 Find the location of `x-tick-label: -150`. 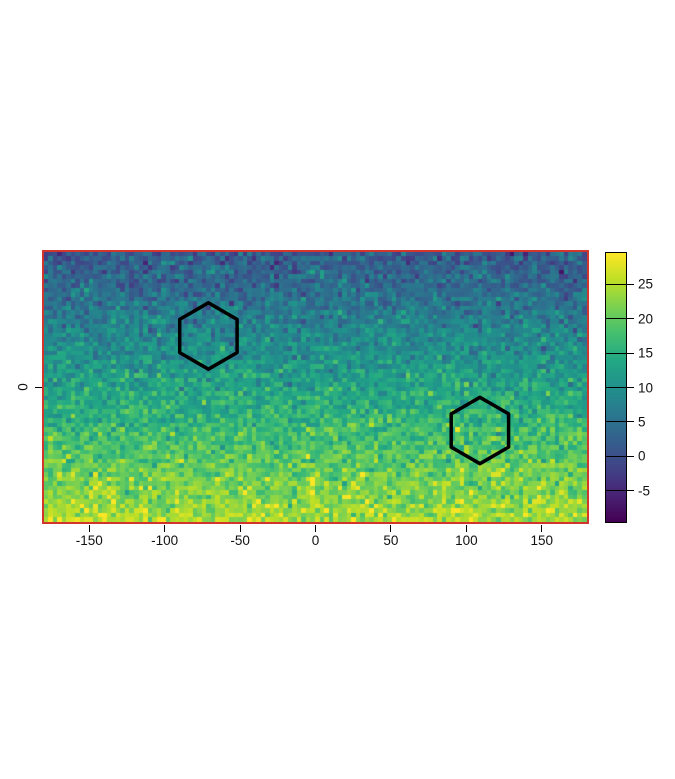

x-tick-label: -150 is located at coordinates (89, 540).